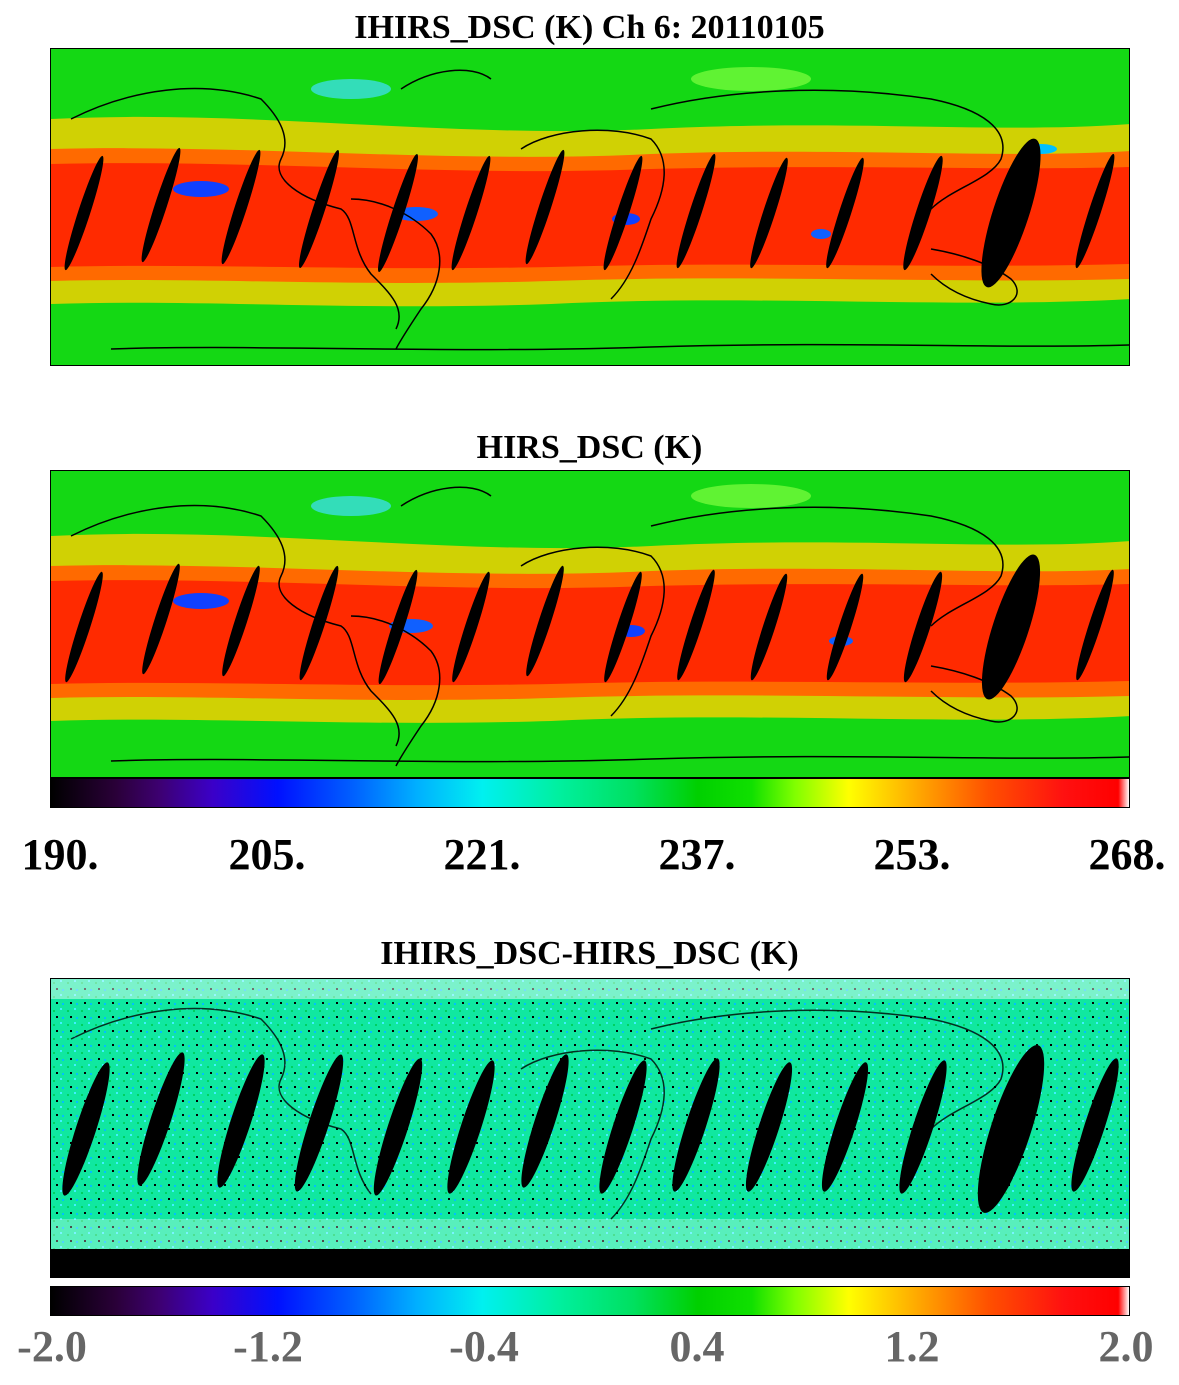 The width and height of the screenshot is (1179, 1385). I want to click on tick-label: -1.2, so click(268, 1346).